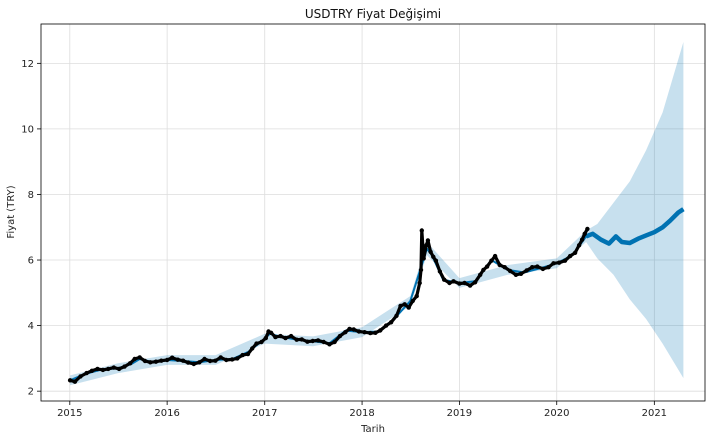 The image size is (712, 440). Describe the element at coordinates (166, 413) in the screenshot. I see `x-tick-label: 2016` at that location.